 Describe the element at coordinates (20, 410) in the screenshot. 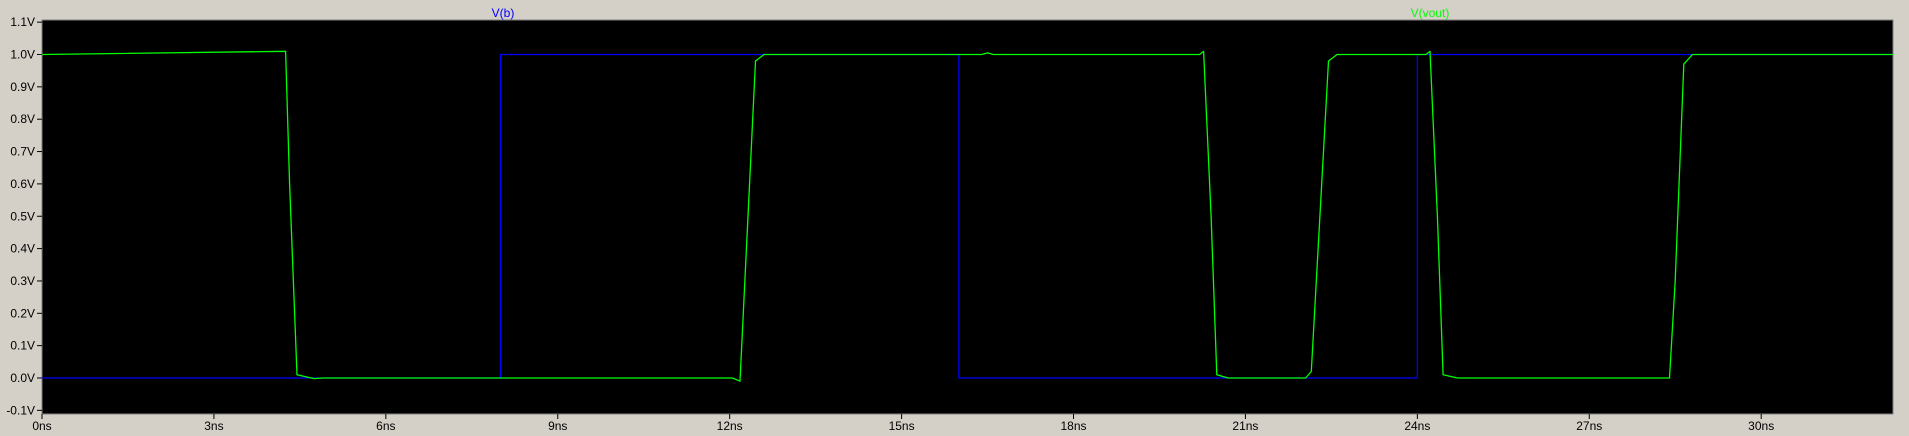

I see `y-tick-label: -0.1V` at that location.